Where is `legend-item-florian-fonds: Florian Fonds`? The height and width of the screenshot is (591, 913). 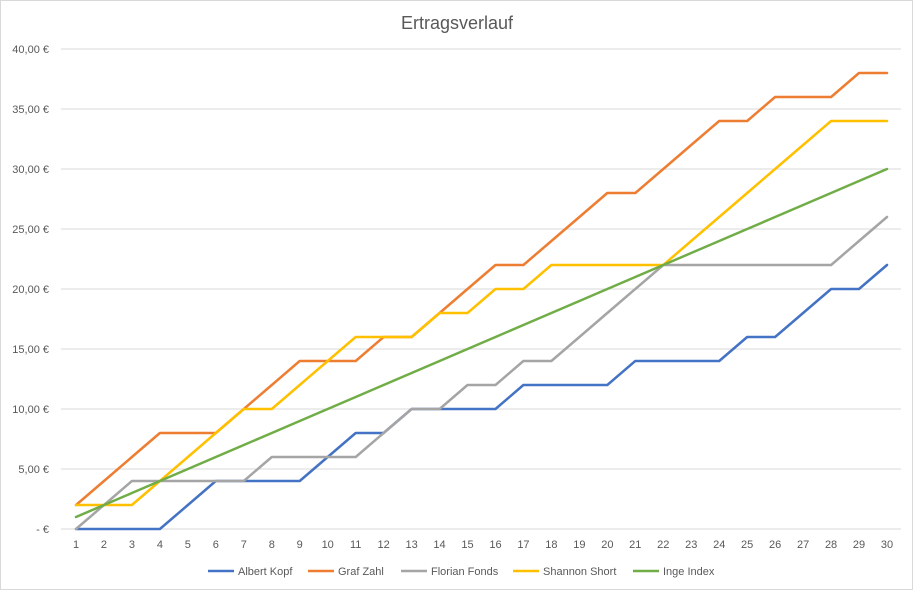
legend-item-florian-fonds: Florian Fonds is located at coordinates (450, 572).